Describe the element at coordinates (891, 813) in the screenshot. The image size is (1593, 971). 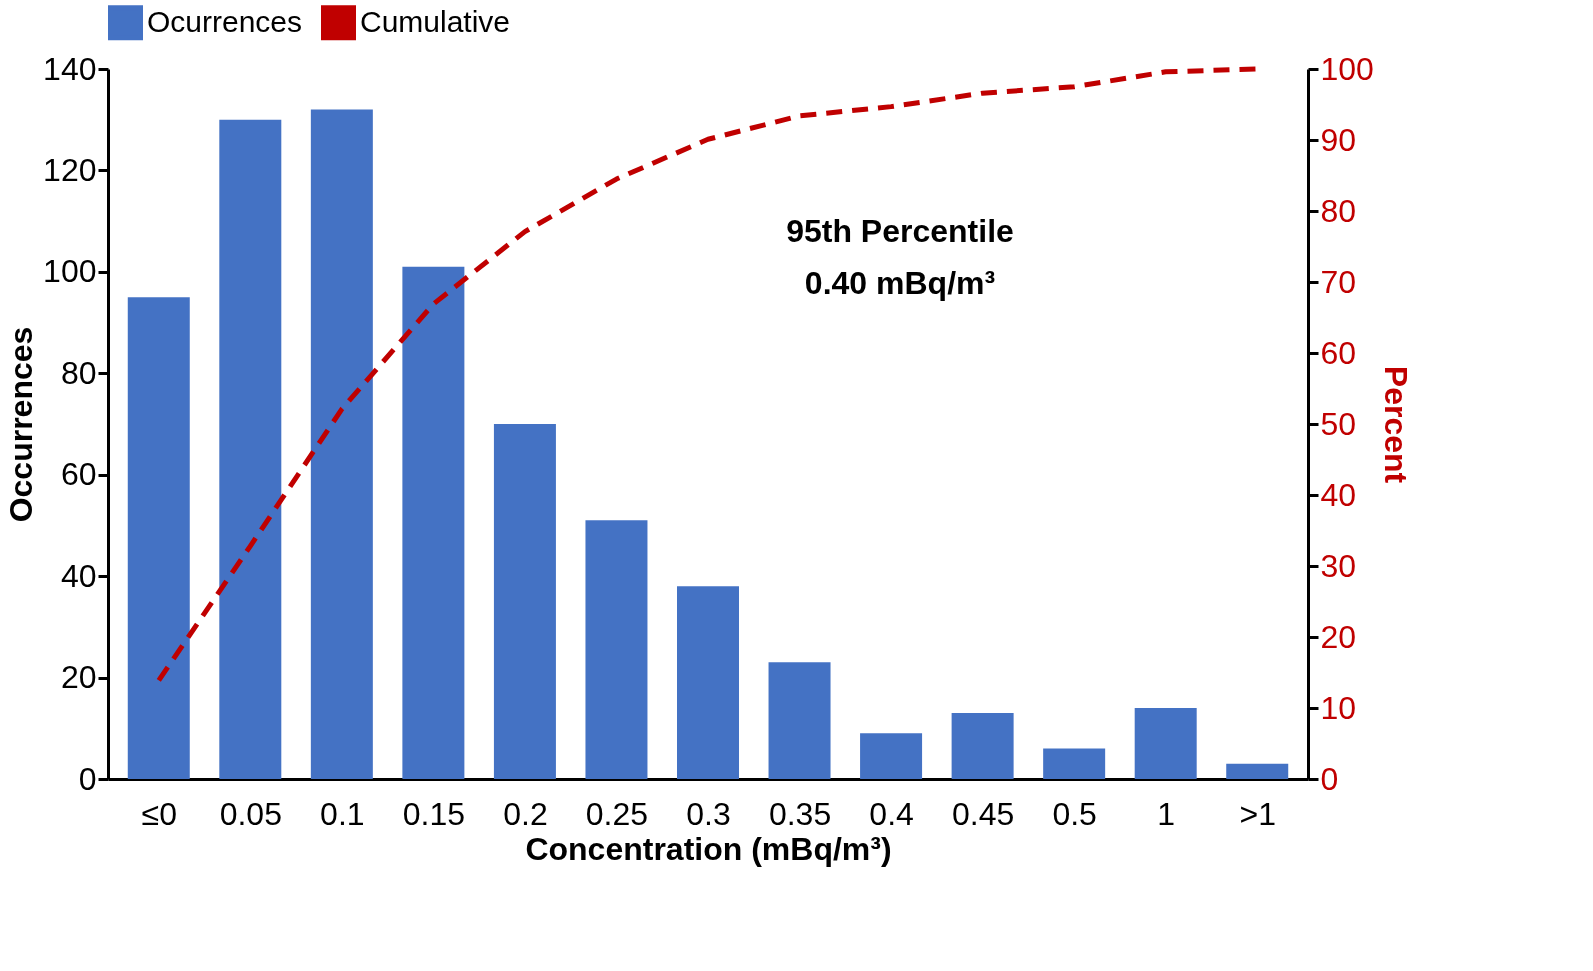
I see `x-tick-label: 0.4` at that location.